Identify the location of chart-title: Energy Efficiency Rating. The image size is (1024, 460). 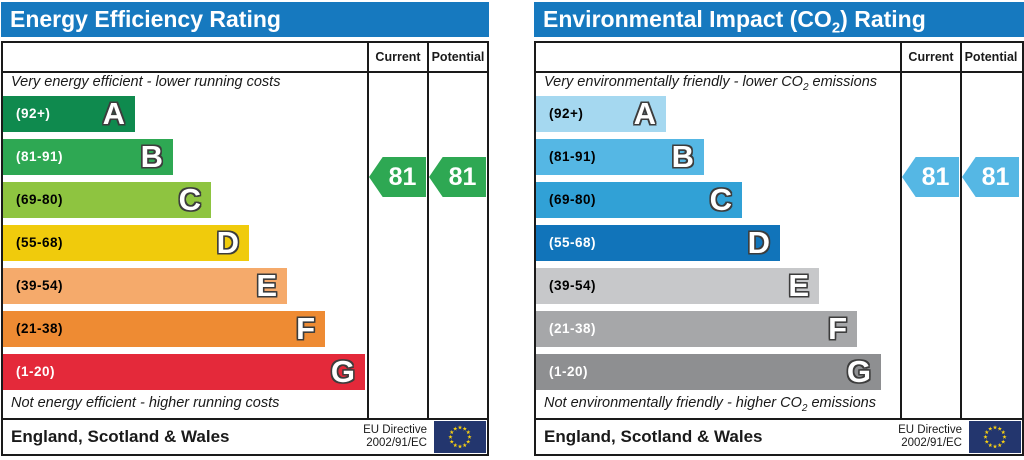
(245, 19).